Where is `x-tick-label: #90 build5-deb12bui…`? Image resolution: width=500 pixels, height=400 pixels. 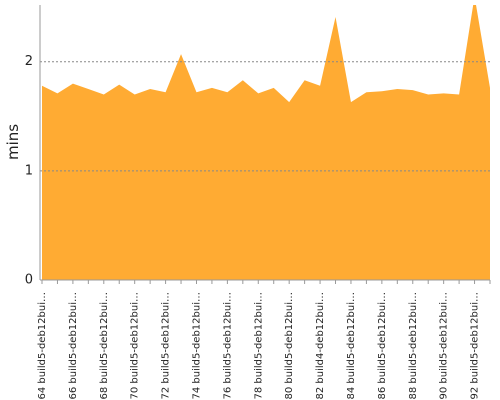 x-tick-label: #90 build5-deb12bui… is located at coordinates (444, 346).